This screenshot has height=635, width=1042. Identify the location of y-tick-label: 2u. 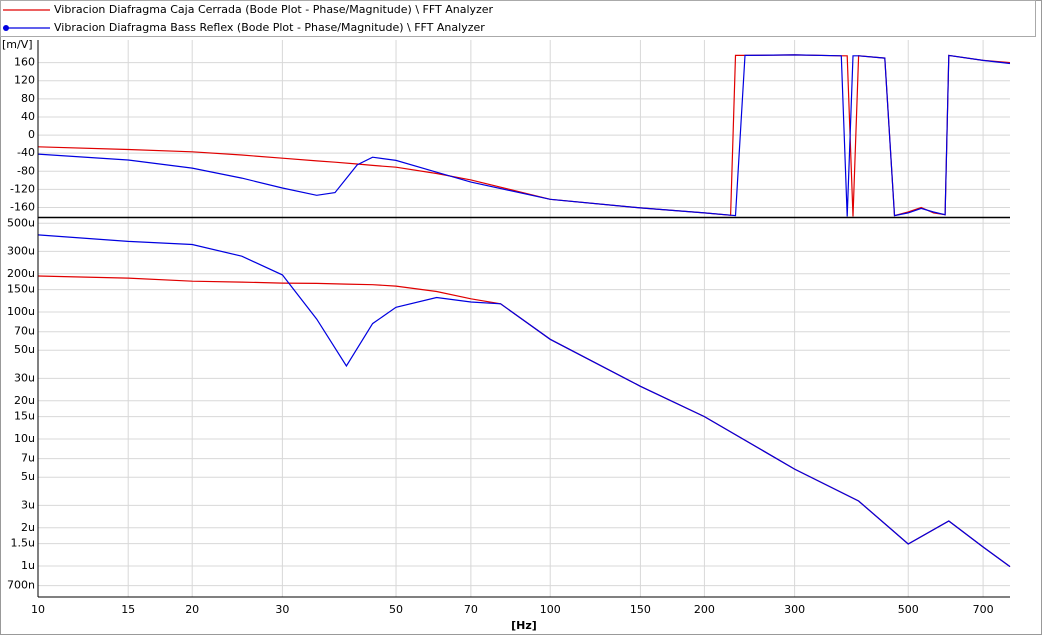
(28, 527).